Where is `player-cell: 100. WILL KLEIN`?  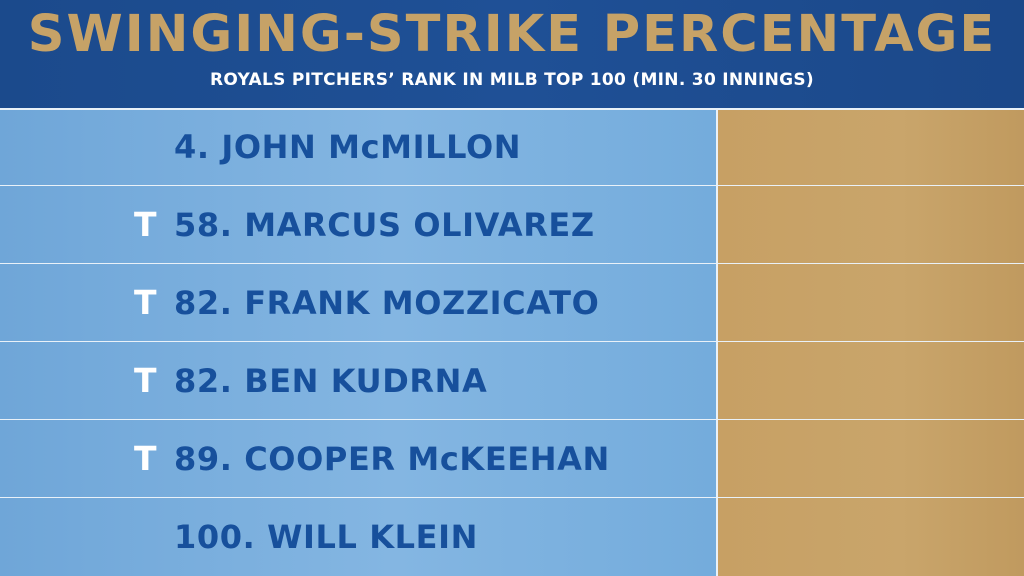
player-cell: 100. WILL KLEIN is located at coordinates (358, 537).